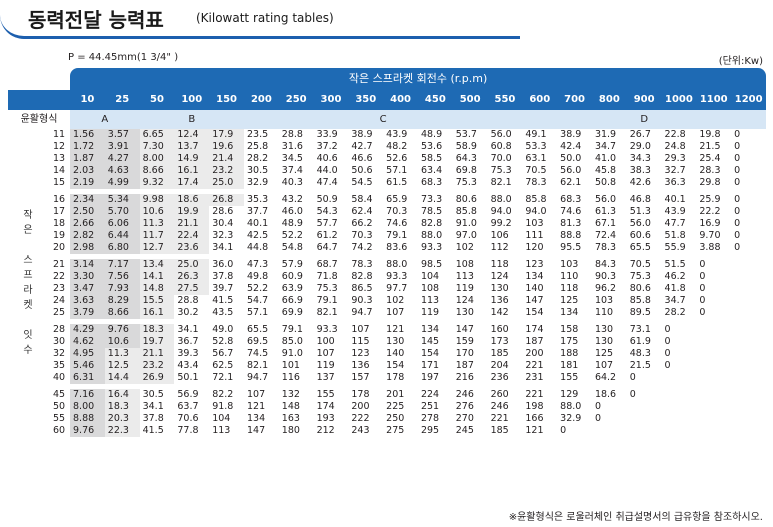  Describe the element at coordinates (644, 265) in the screenshot. I see `kw-value-cell: 70.5` at that location.